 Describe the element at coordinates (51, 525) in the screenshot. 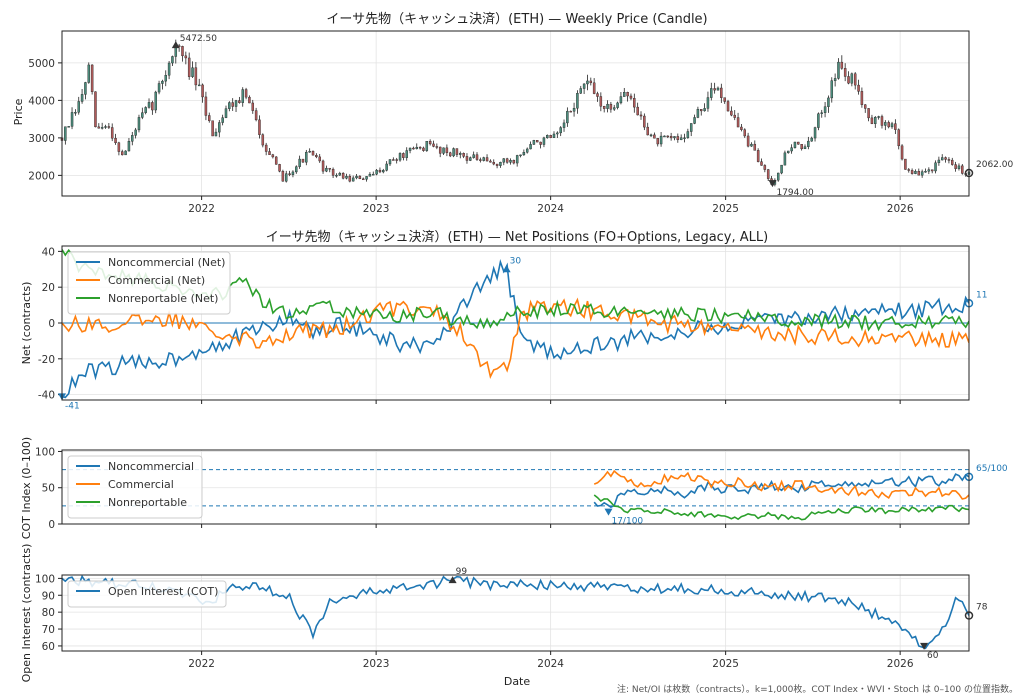

I see `y-tick-label: 0` at that location.